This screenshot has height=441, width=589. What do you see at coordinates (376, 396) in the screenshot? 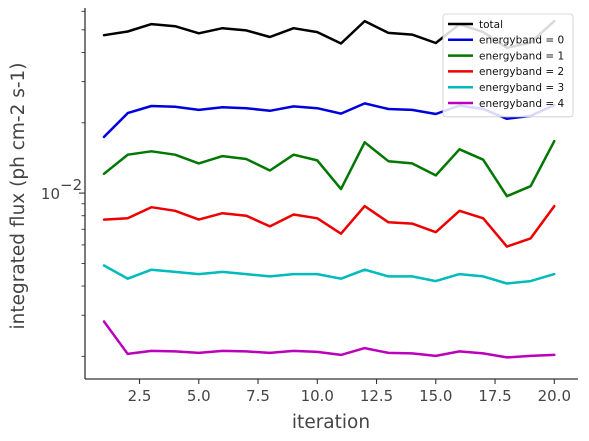
I see `x-tick-label: 12.5` at bounding box center [376, 396].